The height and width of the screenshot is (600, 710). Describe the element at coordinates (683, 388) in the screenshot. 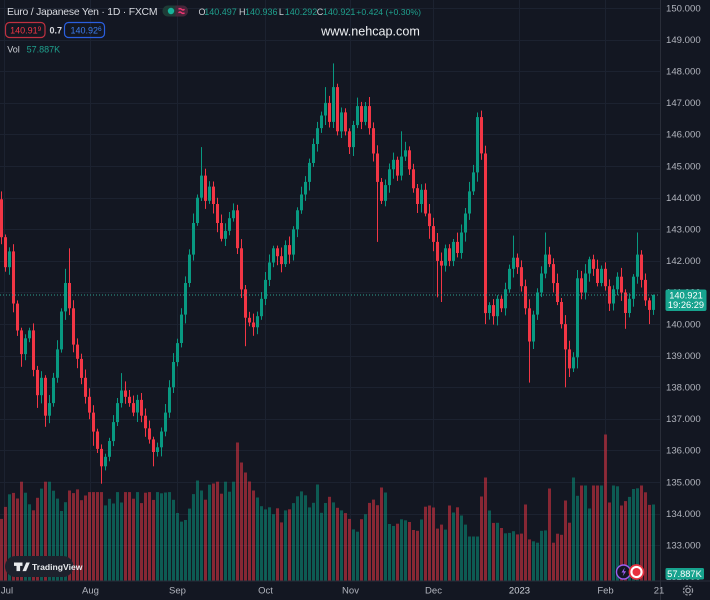

I see `svg-text: 138.000` at that location.